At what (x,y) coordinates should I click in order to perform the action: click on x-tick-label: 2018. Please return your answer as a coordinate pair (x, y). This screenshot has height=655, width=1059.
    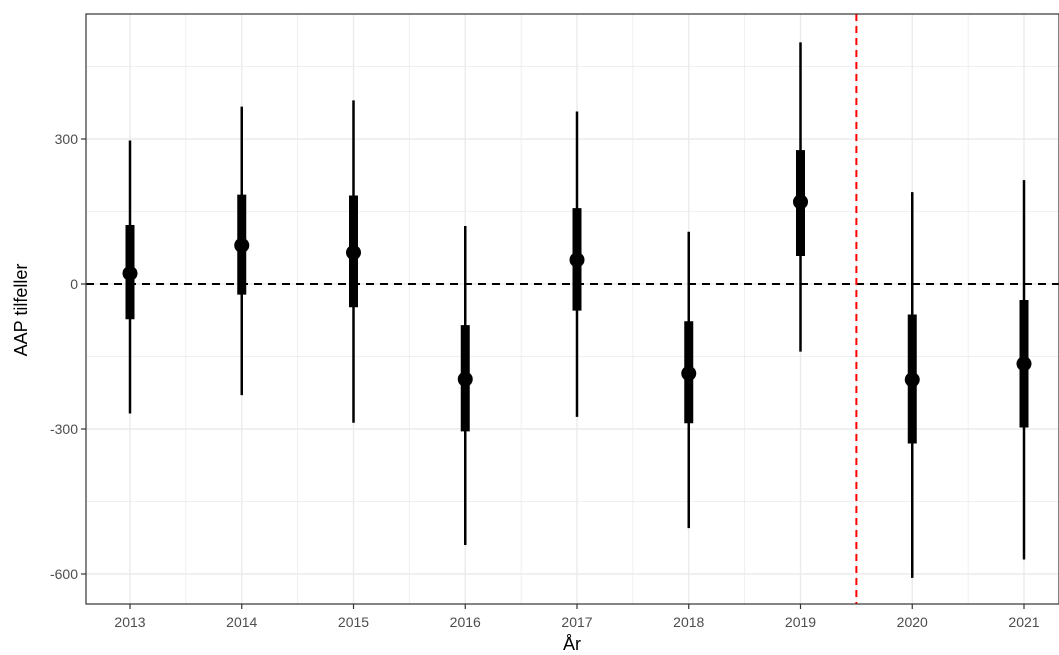
    Looking at the image, I should click on (688, 622).